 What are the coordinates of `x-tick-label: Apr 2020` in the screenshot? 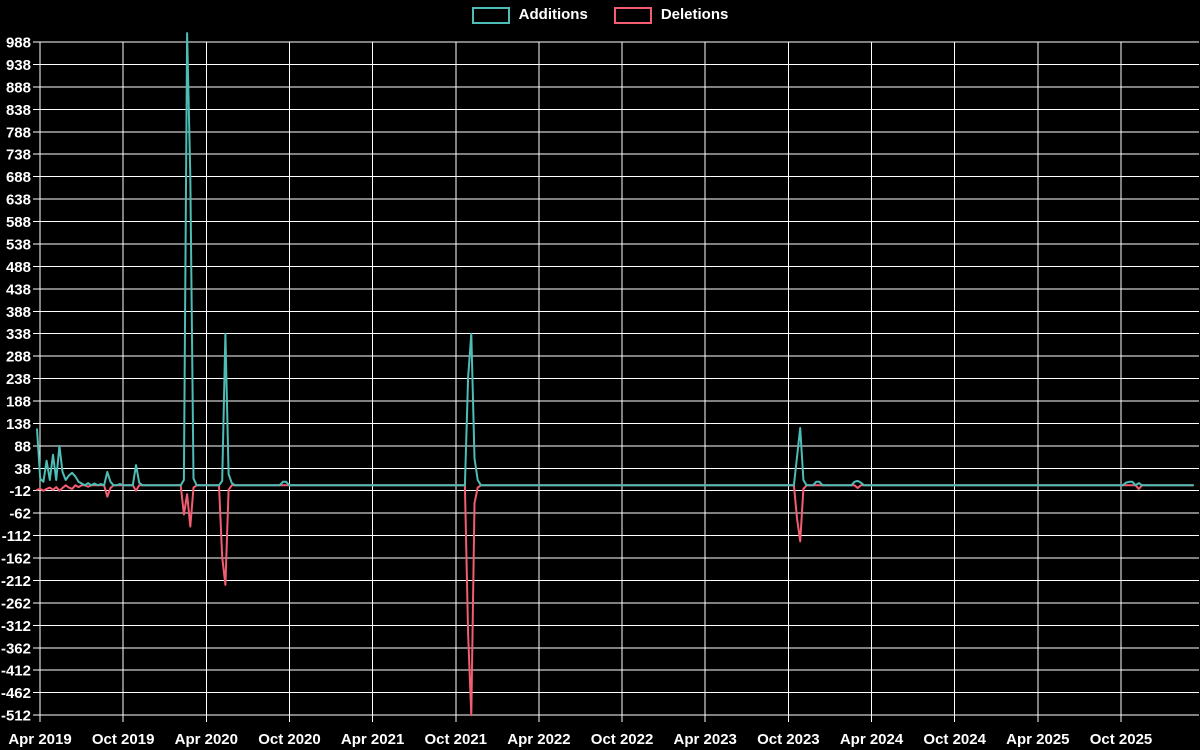 It's located at (206, 739).